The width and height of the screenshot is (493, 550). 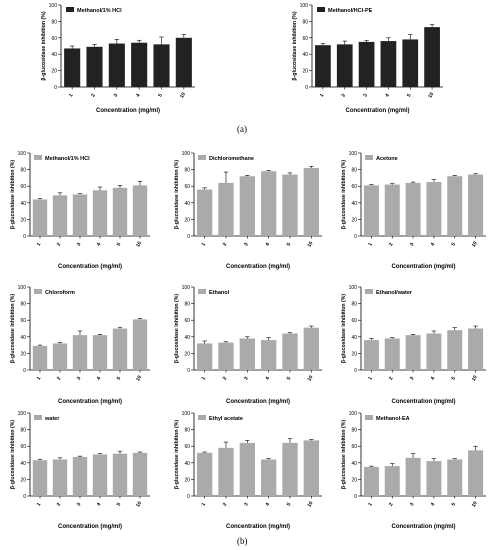 I want to click on legend-label: Ethyl acetate, so click(x=226, y=419).